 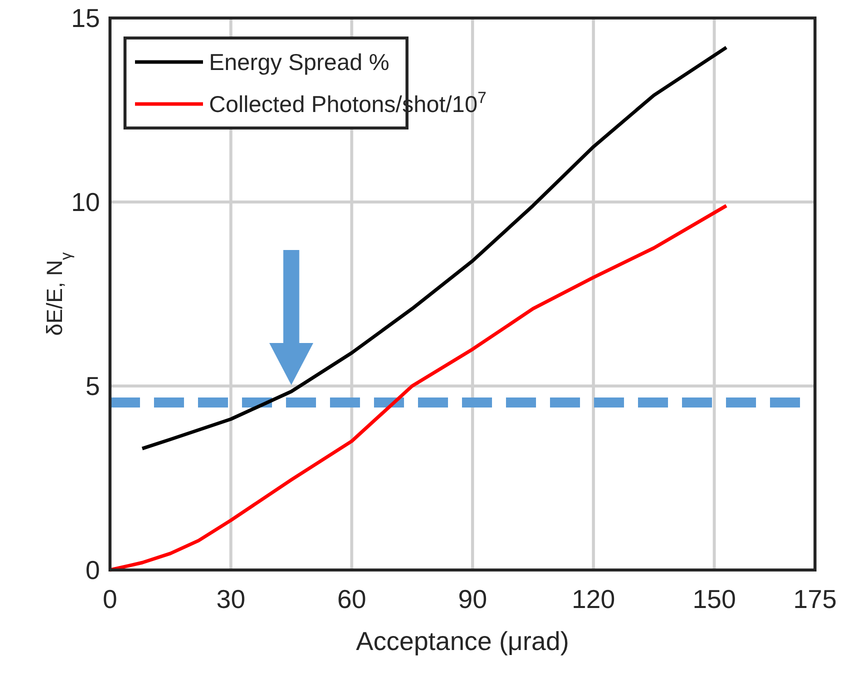 I want to click on x-tick-label: 30, so click(x=231, y=599).